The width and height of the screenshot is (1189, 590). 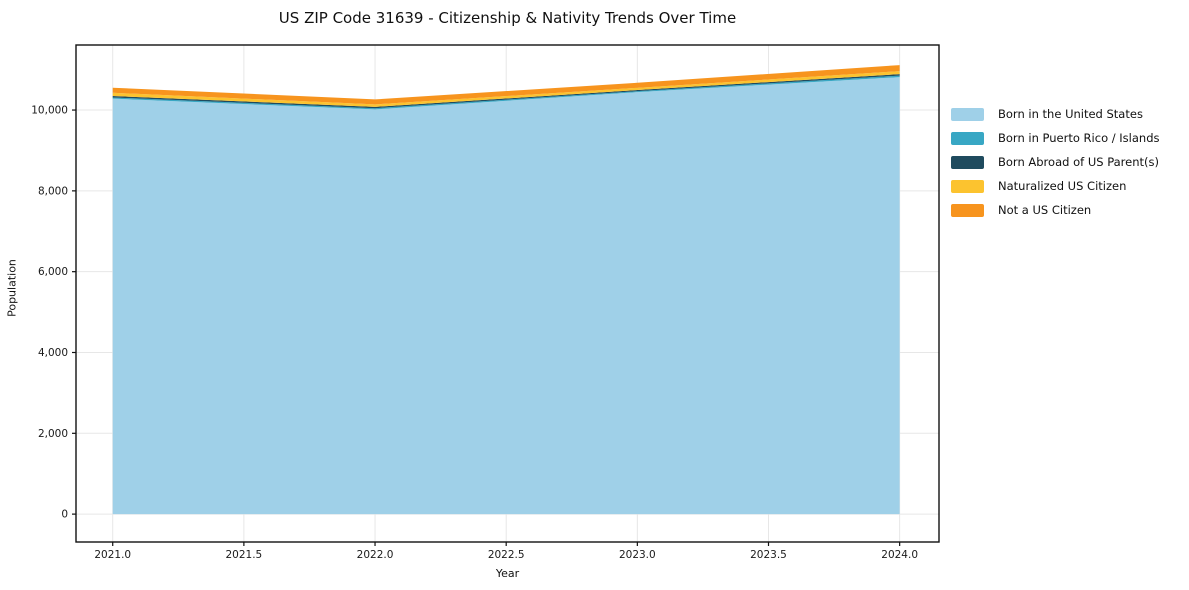 I want to click on legend-item-born-in-the-united-states: Born in the United States, so click(x=1055, y=114).